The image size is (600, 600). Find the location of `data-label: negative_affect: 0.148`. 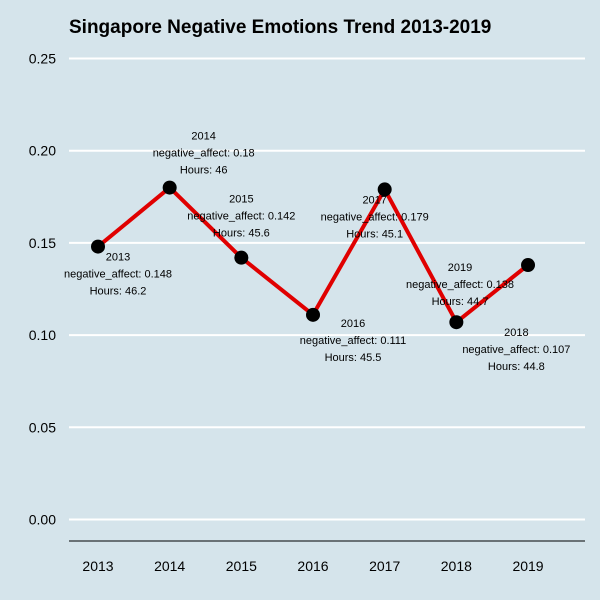

data-label: negative_affect: 0.148 is located at coordinates (118, 275).